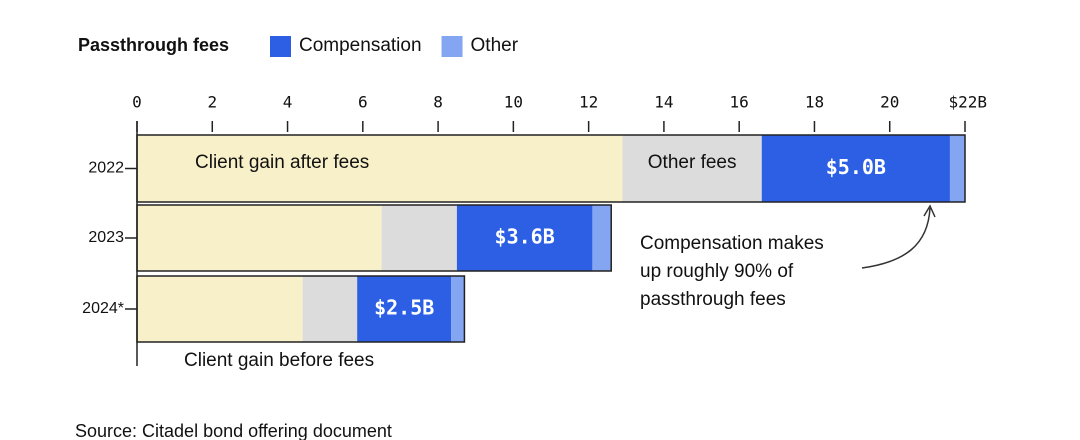 The height and width of the screenshot is (440, 1080). Describe the element at coordinates (495, 45) in the screenshot. I see `legend-label: Other` at that location.